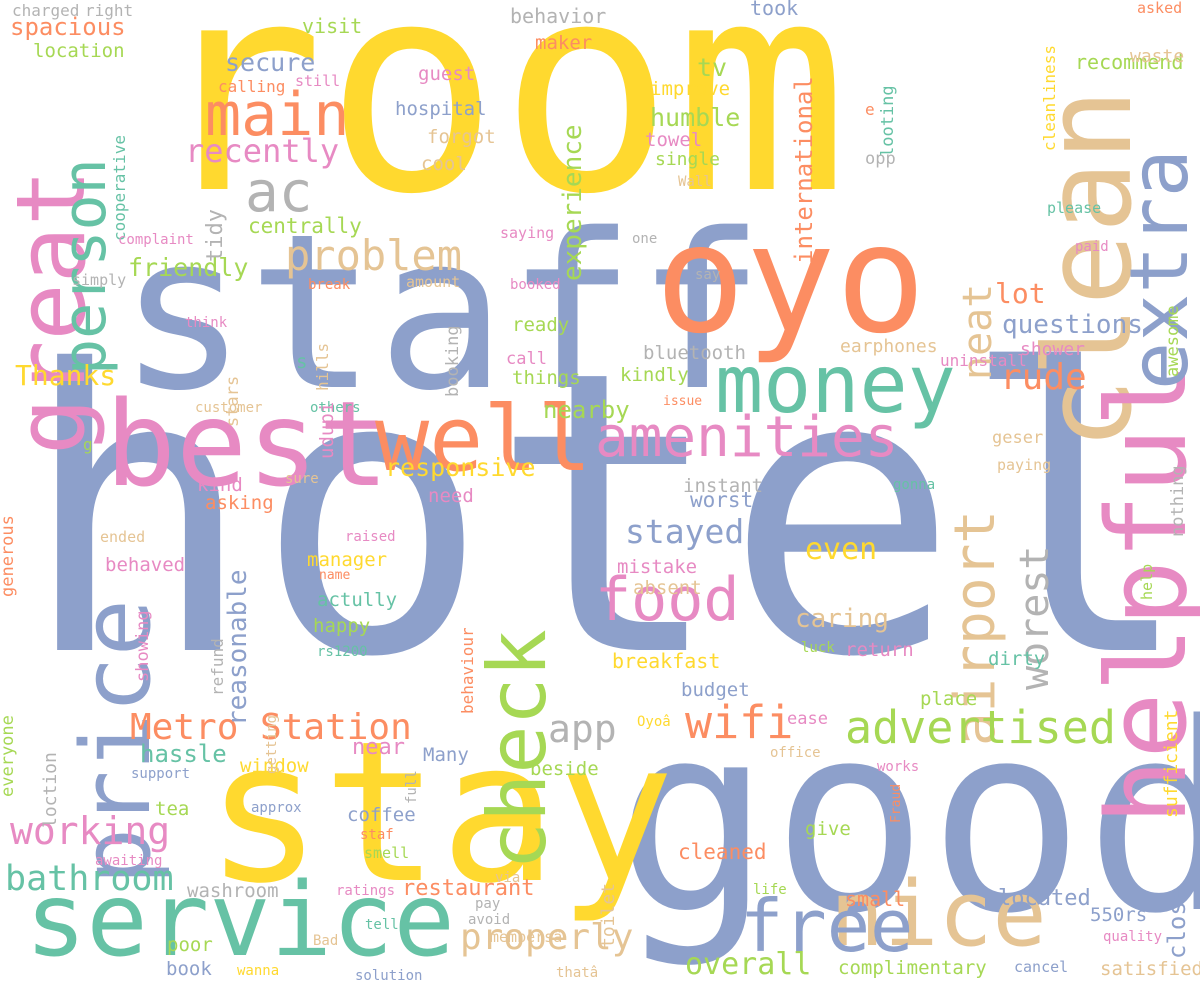  I want to click on cloud-word: problem, so click(374, 255).